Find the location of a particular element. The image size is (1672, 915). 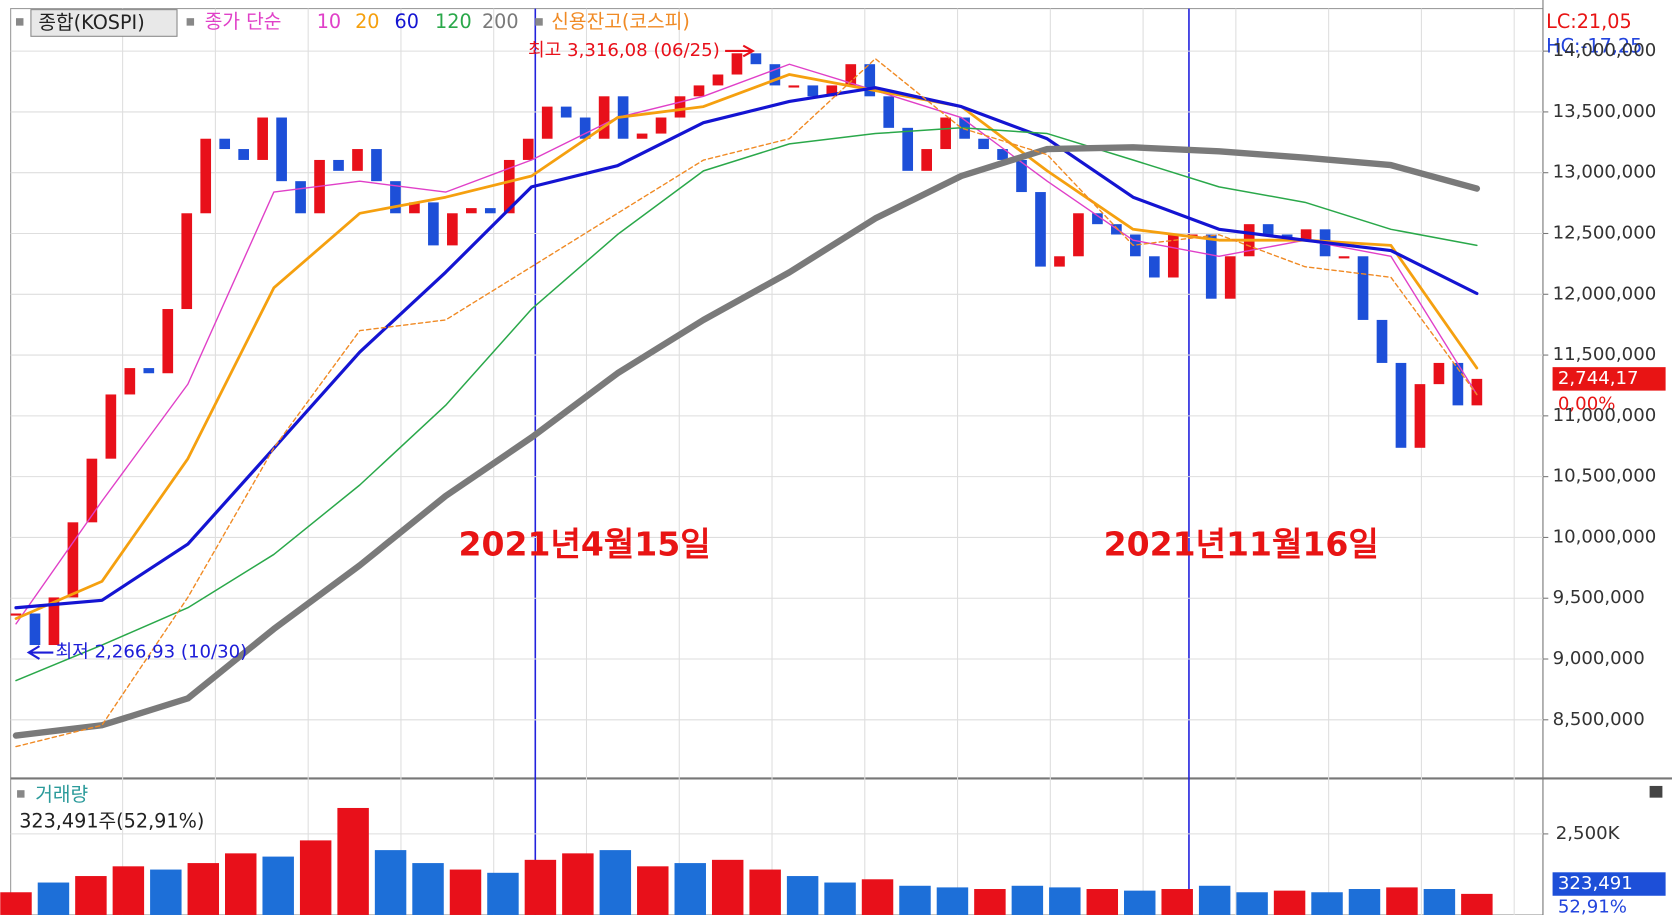

y-tick-label: 10,500,000 is located at coordinates (1605, 476).